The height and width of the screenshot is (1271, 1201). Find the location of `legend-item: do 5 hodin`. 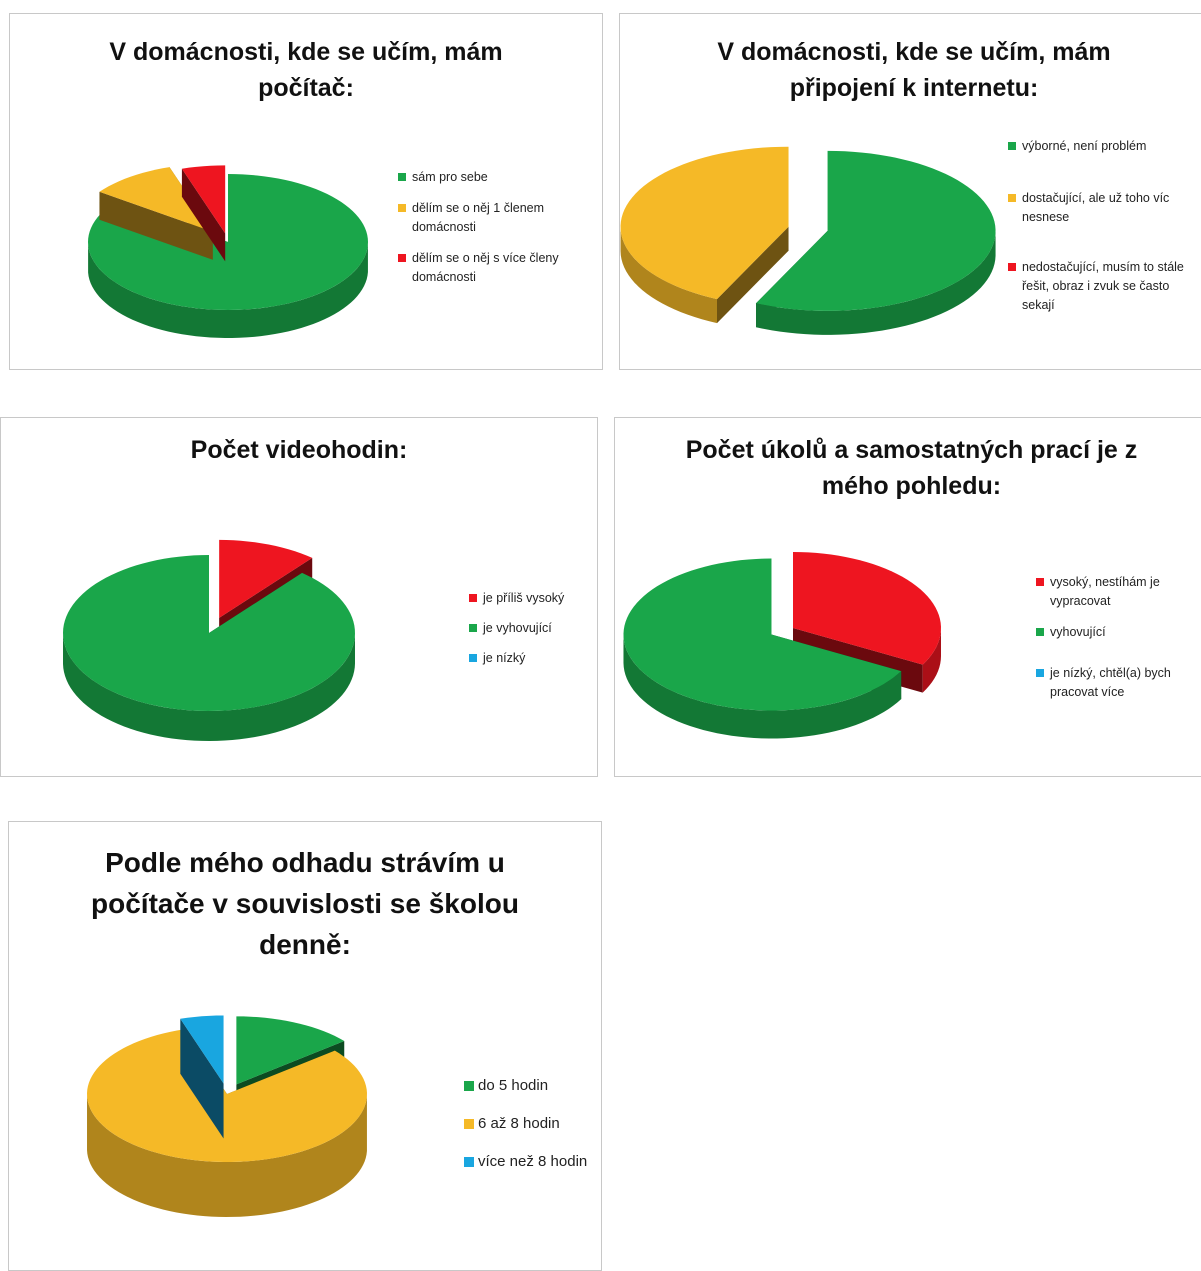

legend-item: do 5 hodin is located at coordinates (532, 1086).